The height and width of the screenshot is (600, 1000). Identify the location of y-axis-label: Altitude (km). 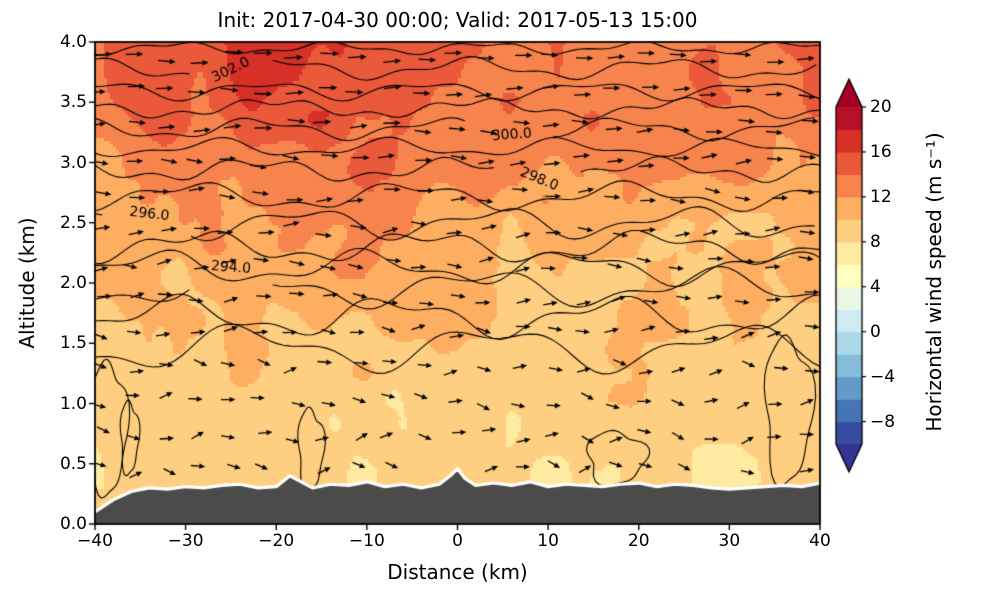
(27, 283).